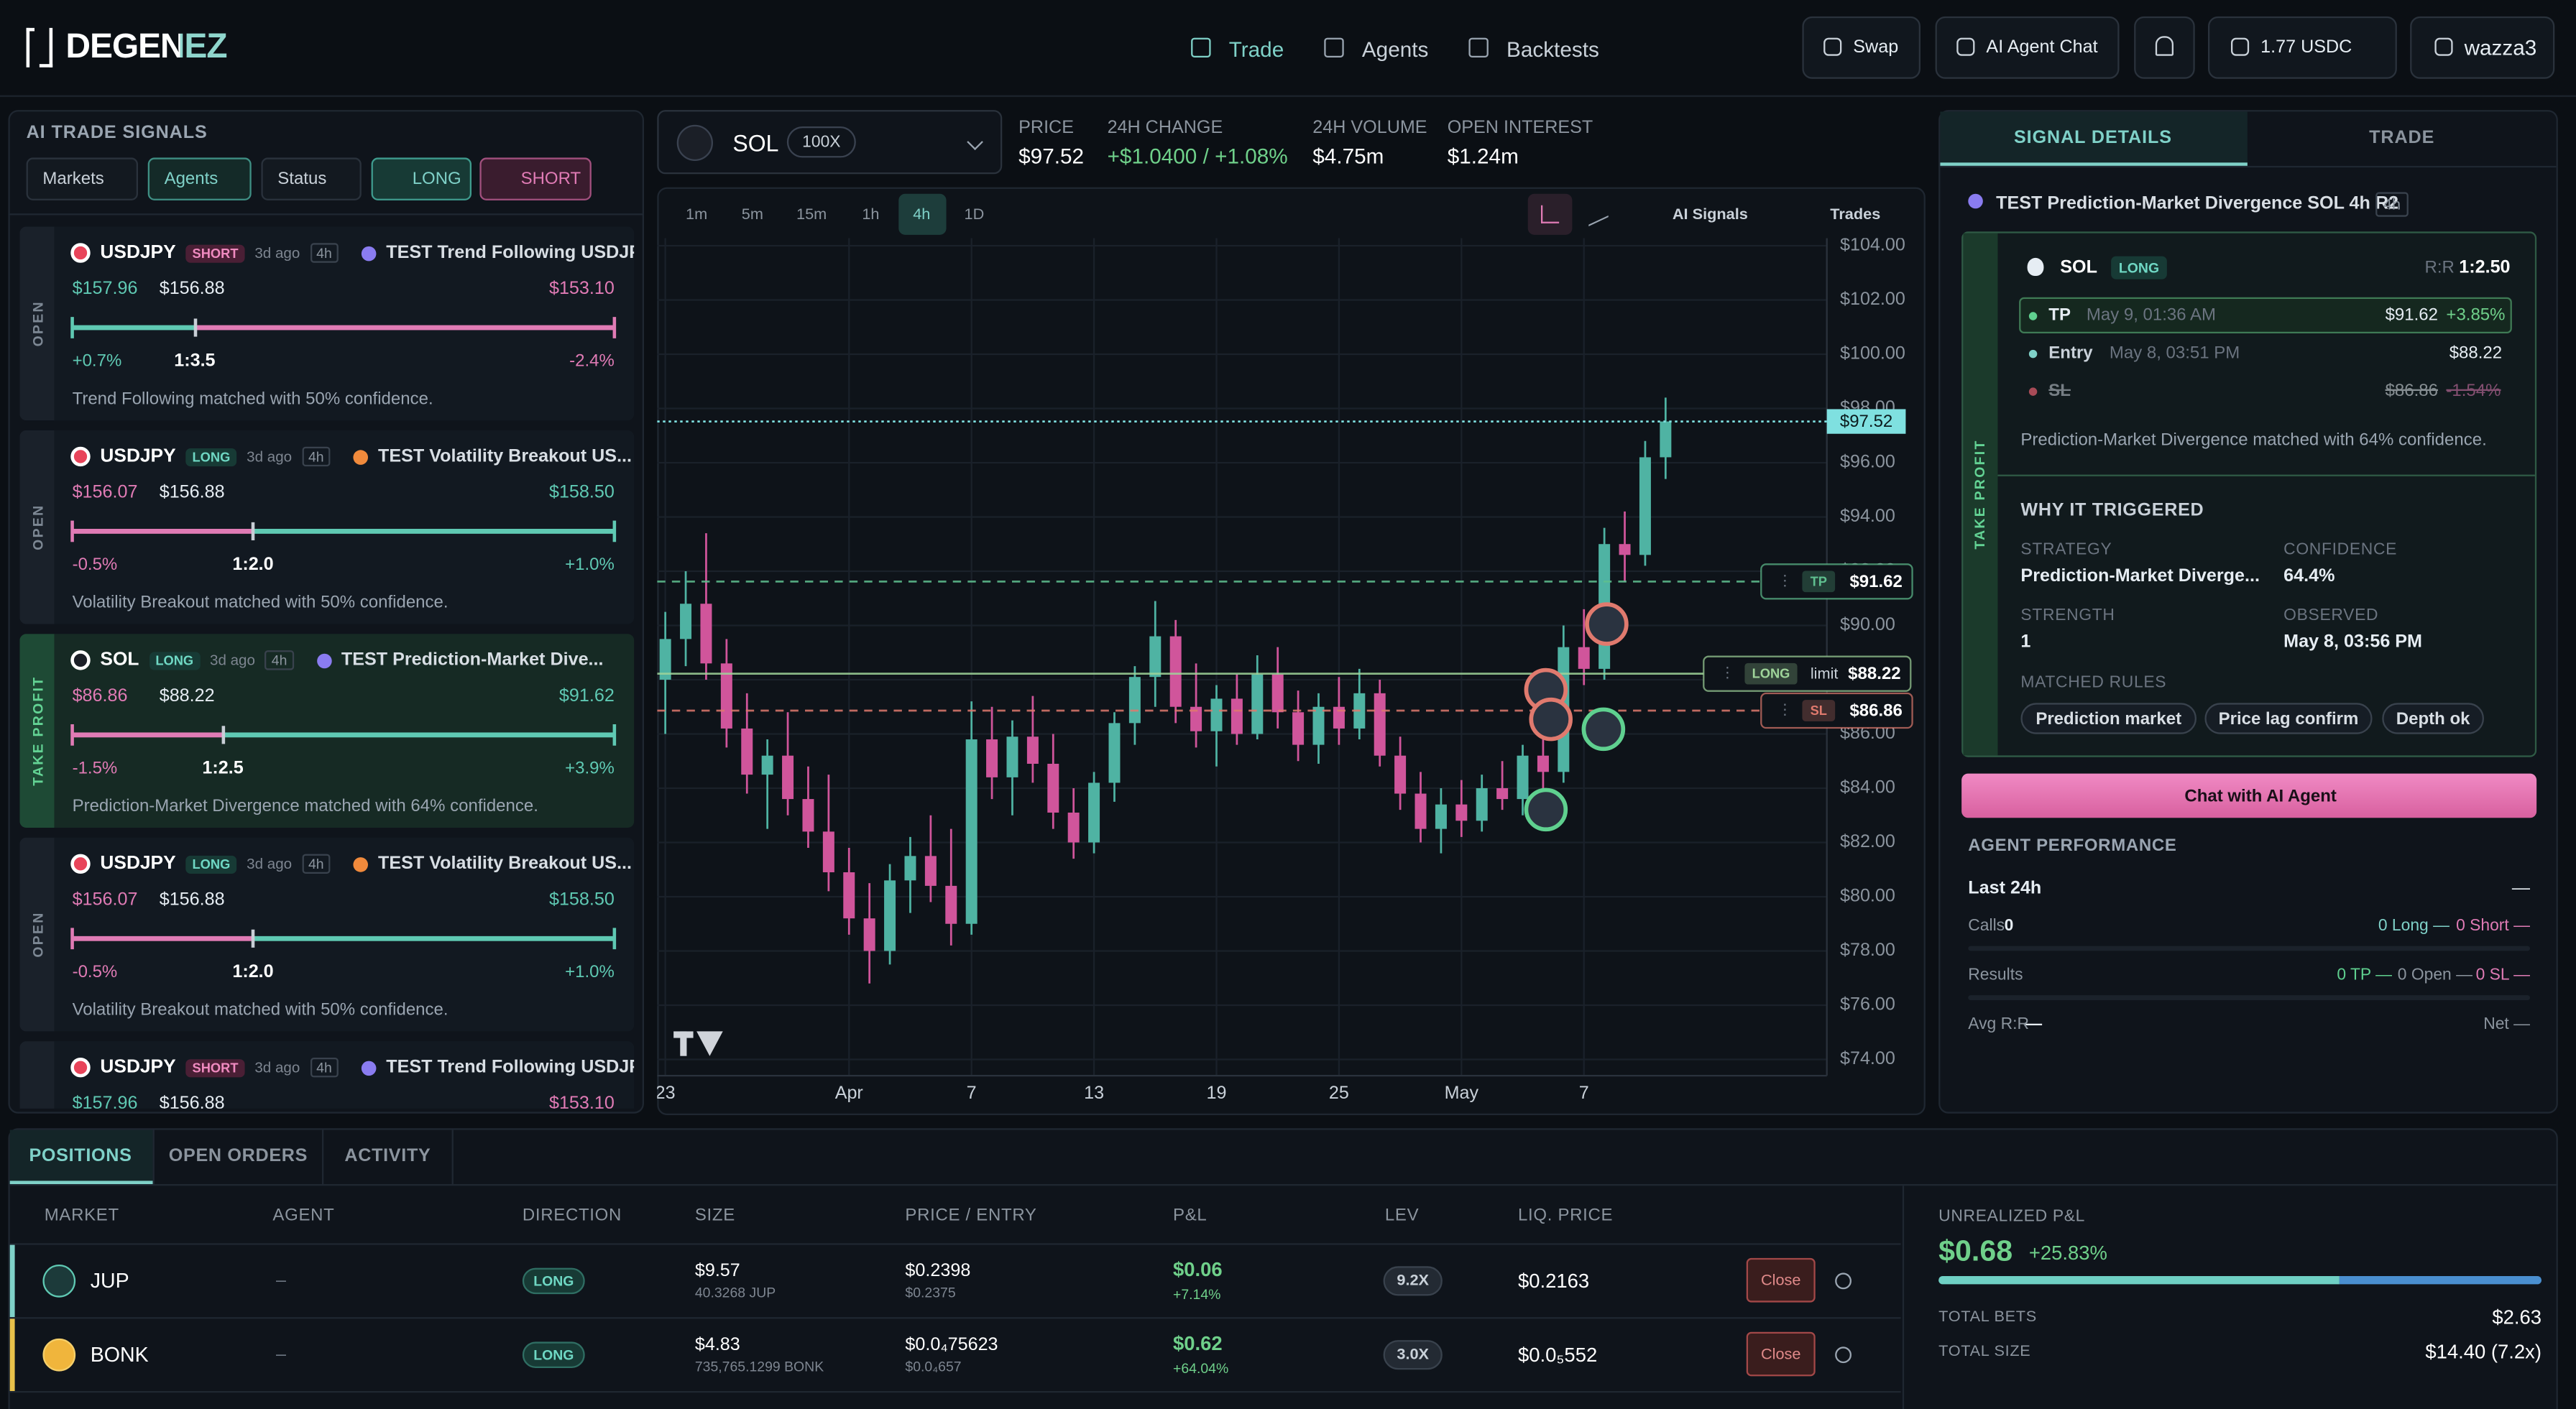 Image resolution: width=2576 pixels, height=1409 pixels. Describe the element at coordinates (2059, 315) in the screenshot. I see `level-name: TP` at that location.